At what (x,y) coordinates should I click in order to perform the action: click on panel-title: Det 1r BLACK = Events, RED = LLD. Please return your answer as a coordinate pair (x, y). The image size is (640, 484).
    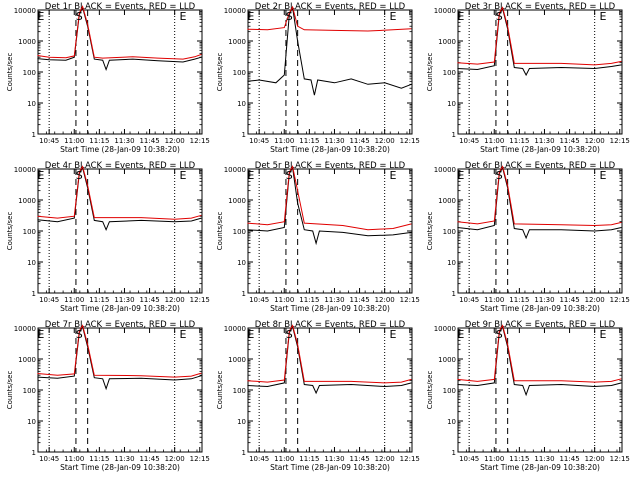
    Looking at the image, I should click on (120, 7).